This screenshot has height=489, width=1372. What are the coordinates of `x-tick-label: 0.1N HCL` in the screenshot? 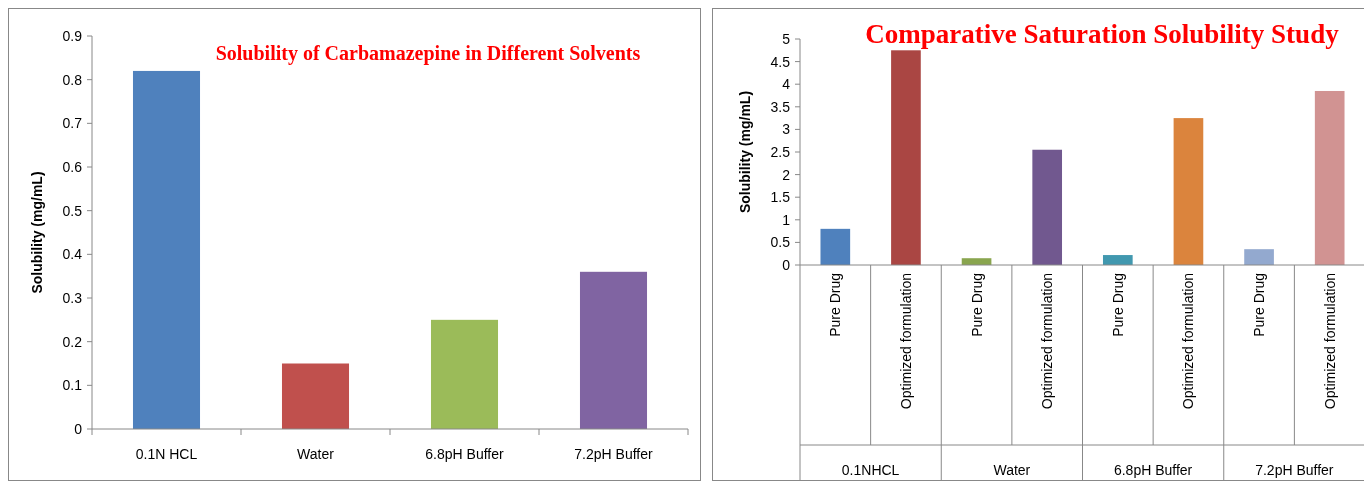 It's located at (166, 454).